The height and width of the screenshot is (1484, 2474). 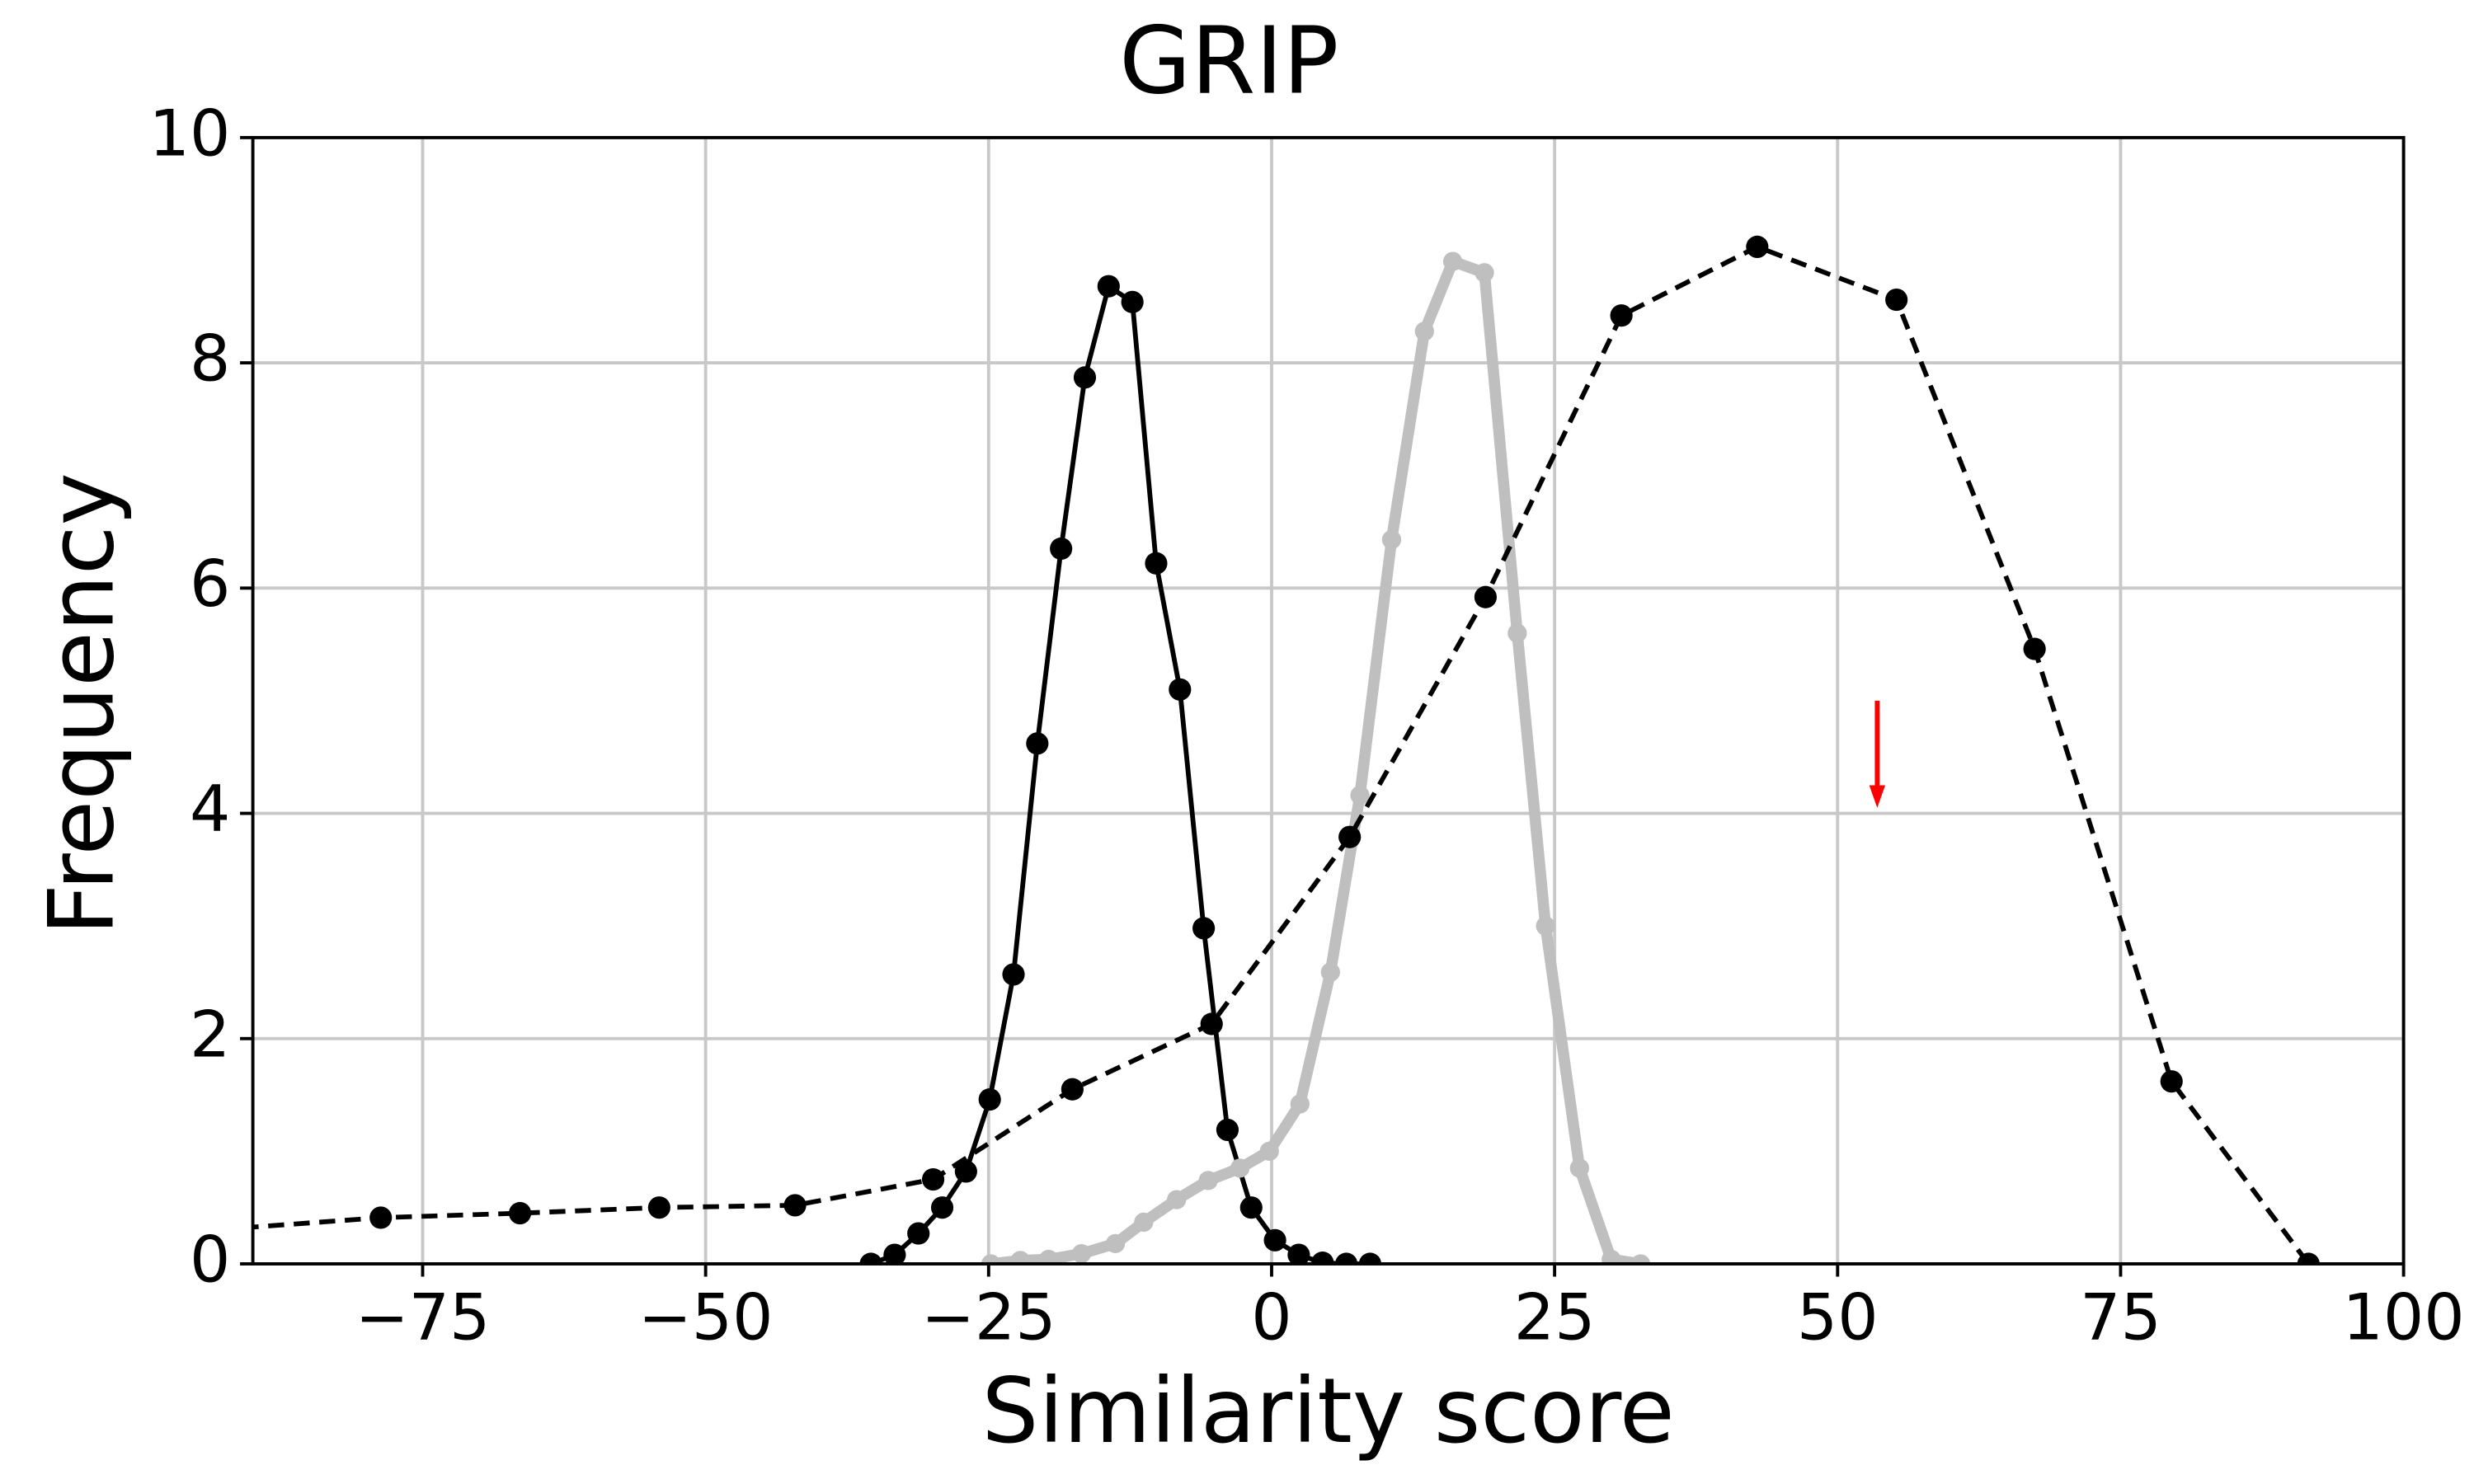 I want to click on chart-title: GRIP, so click(x=1228, y=61).